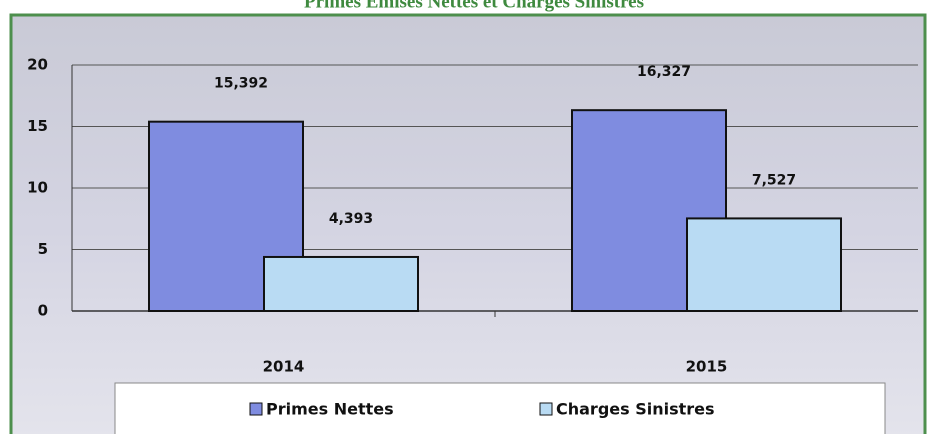 The image size is (928, 434). Describe the element at coordinates (43, 311) in the screenshot. I see `y-tick-label: 0` at that location.